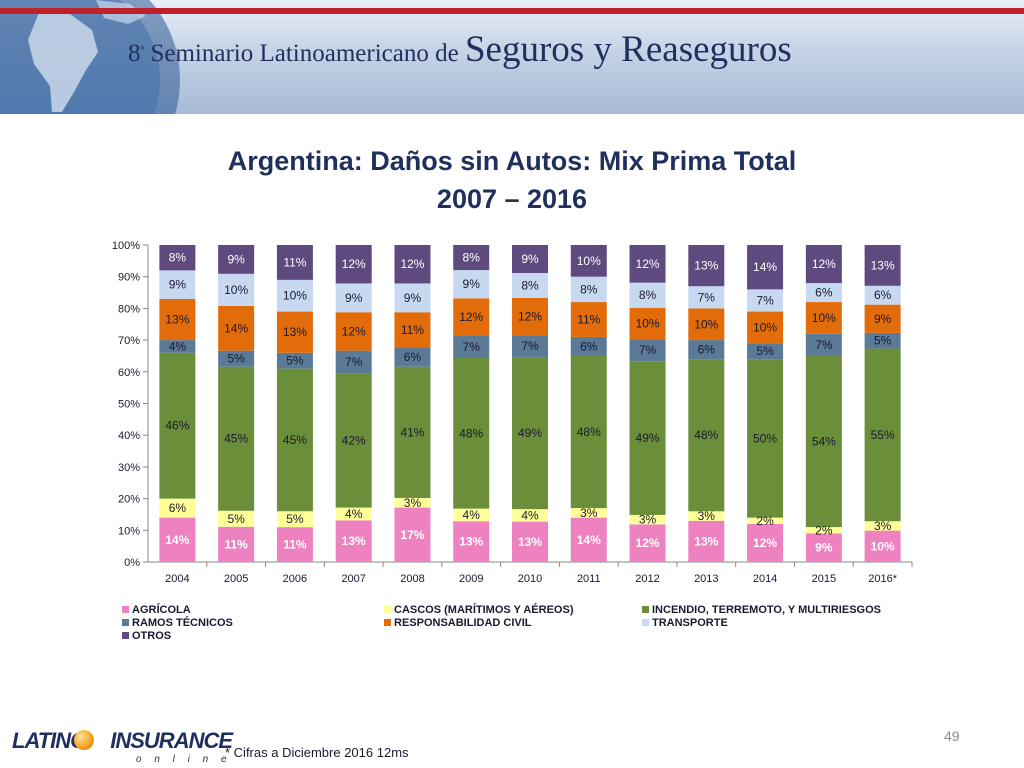  What do you see at coordinates (463, 623) in the screenshot?
I see `legend-label: RESPONSABILIDAD CIVIL` at bounding box center [463, 623].